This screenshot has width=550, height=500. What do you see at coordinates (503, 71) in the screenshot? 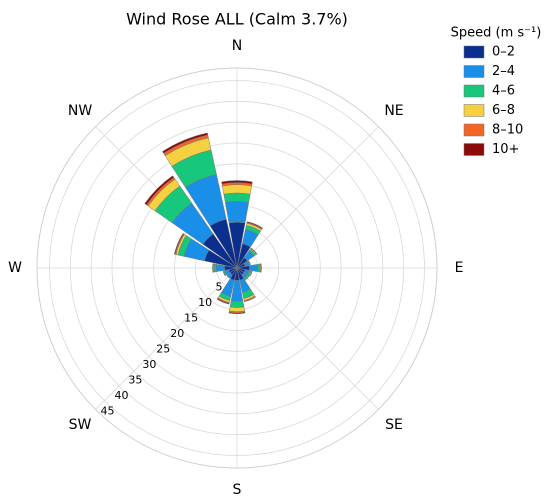
I see `legend-label: 2–4` at bounding box center [503, 71].